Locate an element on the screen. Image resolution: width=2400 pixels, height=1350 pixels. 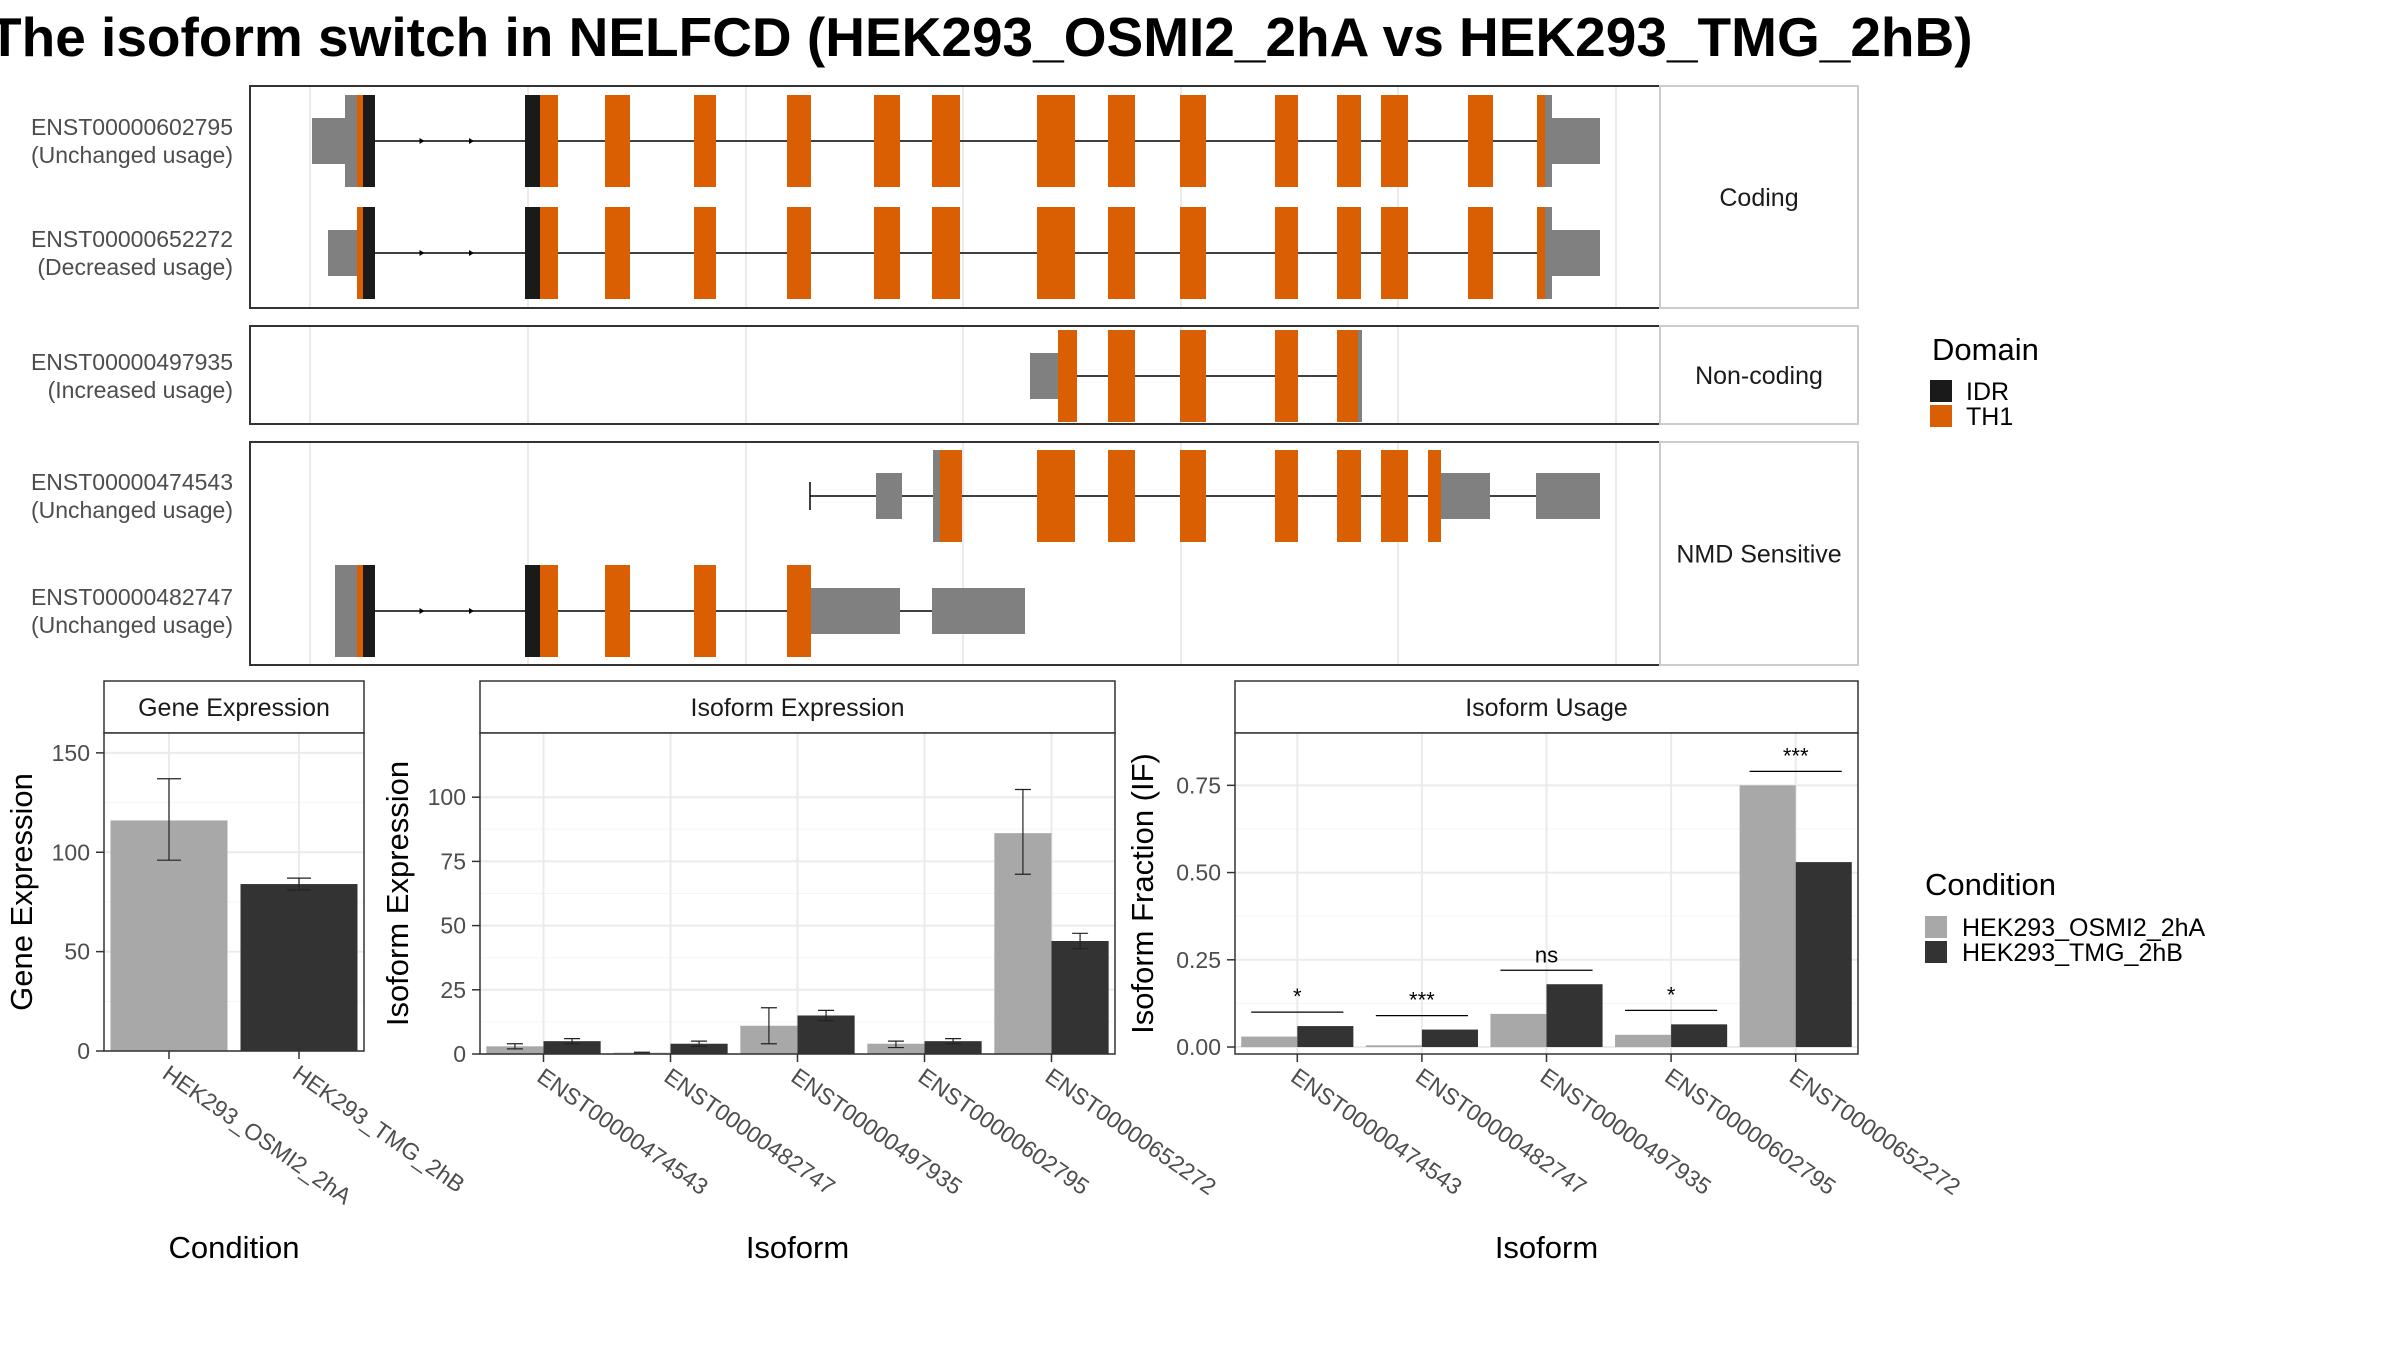
transcript-id-label: ENST00000482747 is located at coordinates (132, 597).